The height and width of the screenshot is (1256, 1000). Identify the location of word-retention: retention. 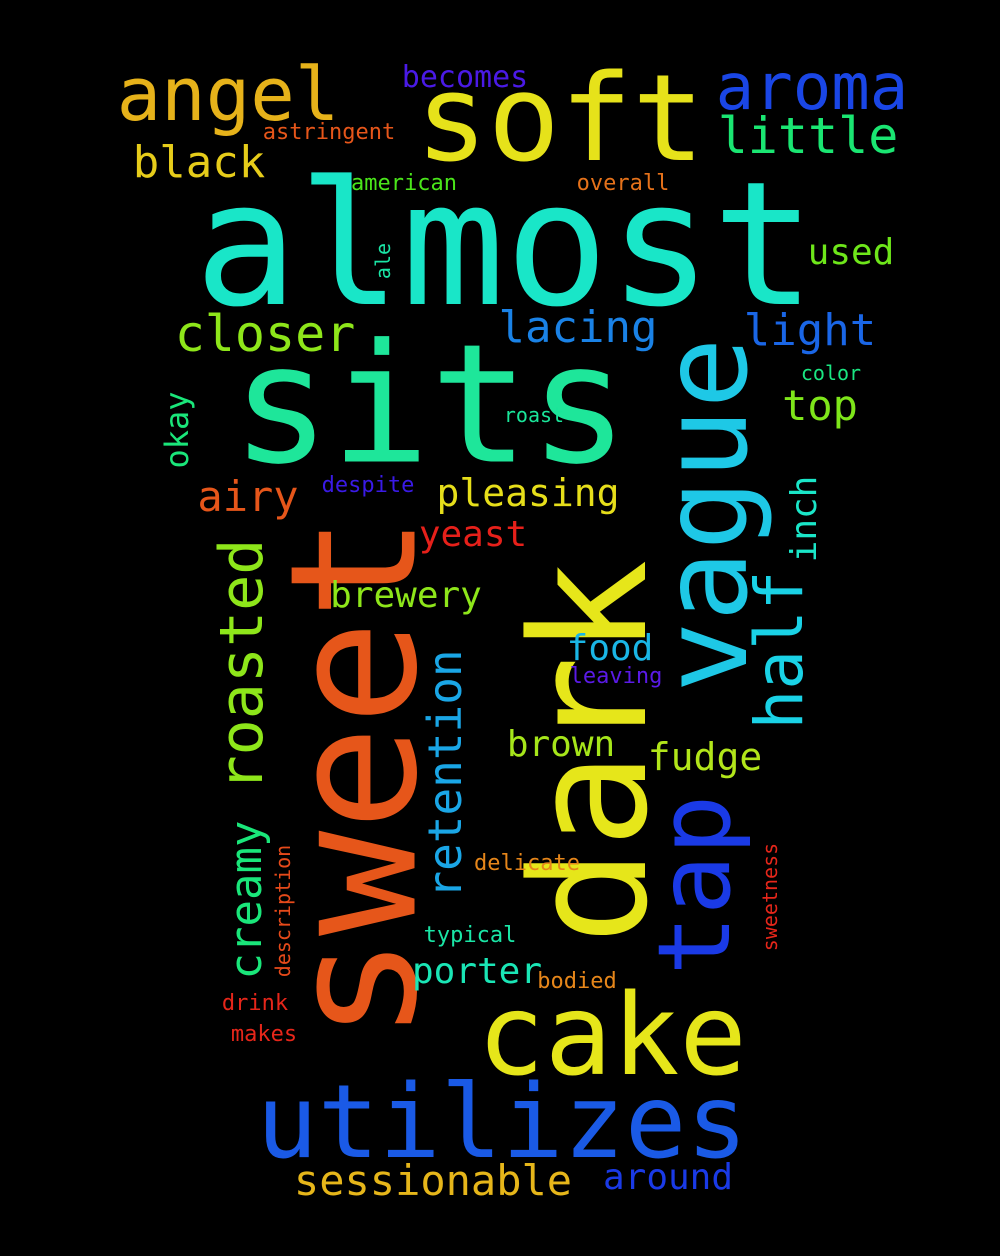
(445, 774).